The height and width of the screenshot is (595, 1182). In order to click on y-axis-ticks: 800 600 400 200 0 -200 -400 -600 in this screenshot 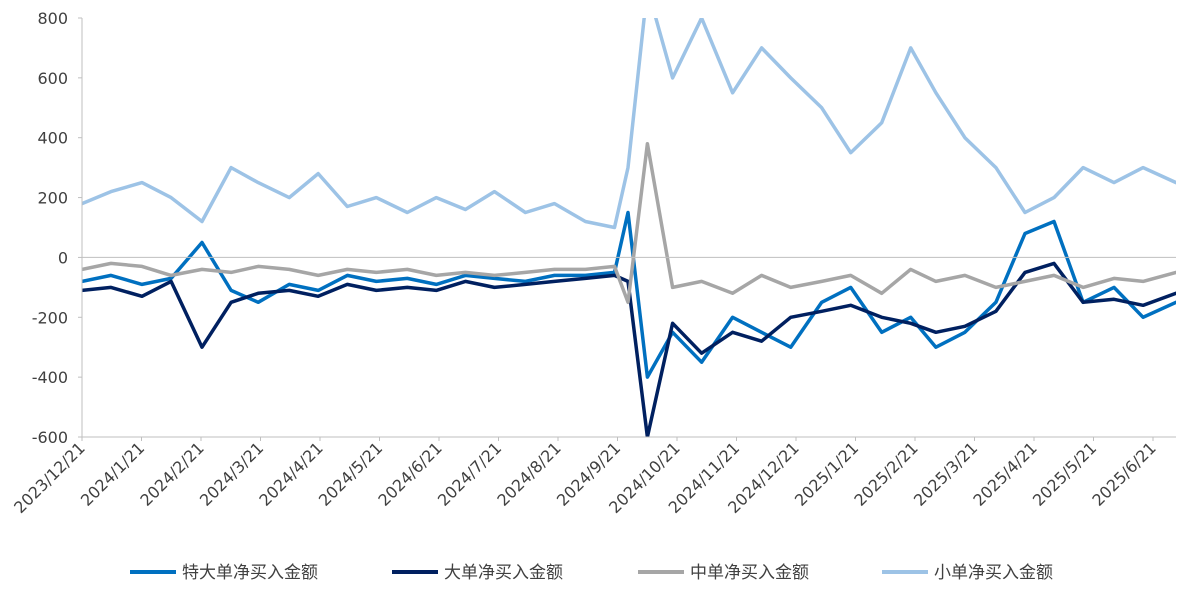, I will do `click(57, 228)`.